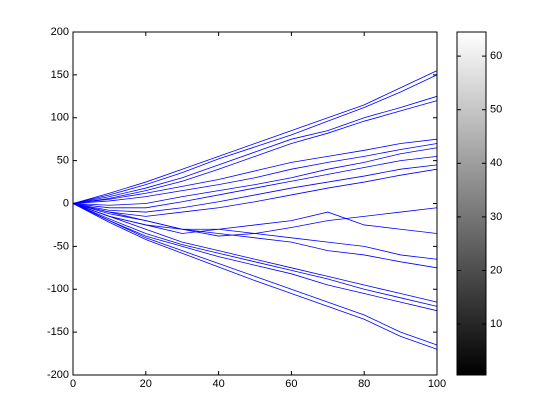 The height and width of the screenshot is (420, 560). What do you see at coordinates (63, 161) in the screenshot?
I see `y-tick-label: 50` at bounding box center [63, 161].